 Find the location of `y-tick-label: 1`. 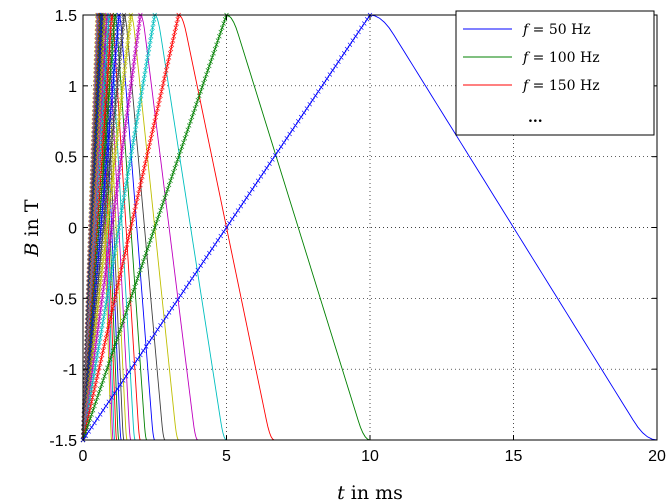

y-tick-label: 1 is located at coordinates (72, 87).